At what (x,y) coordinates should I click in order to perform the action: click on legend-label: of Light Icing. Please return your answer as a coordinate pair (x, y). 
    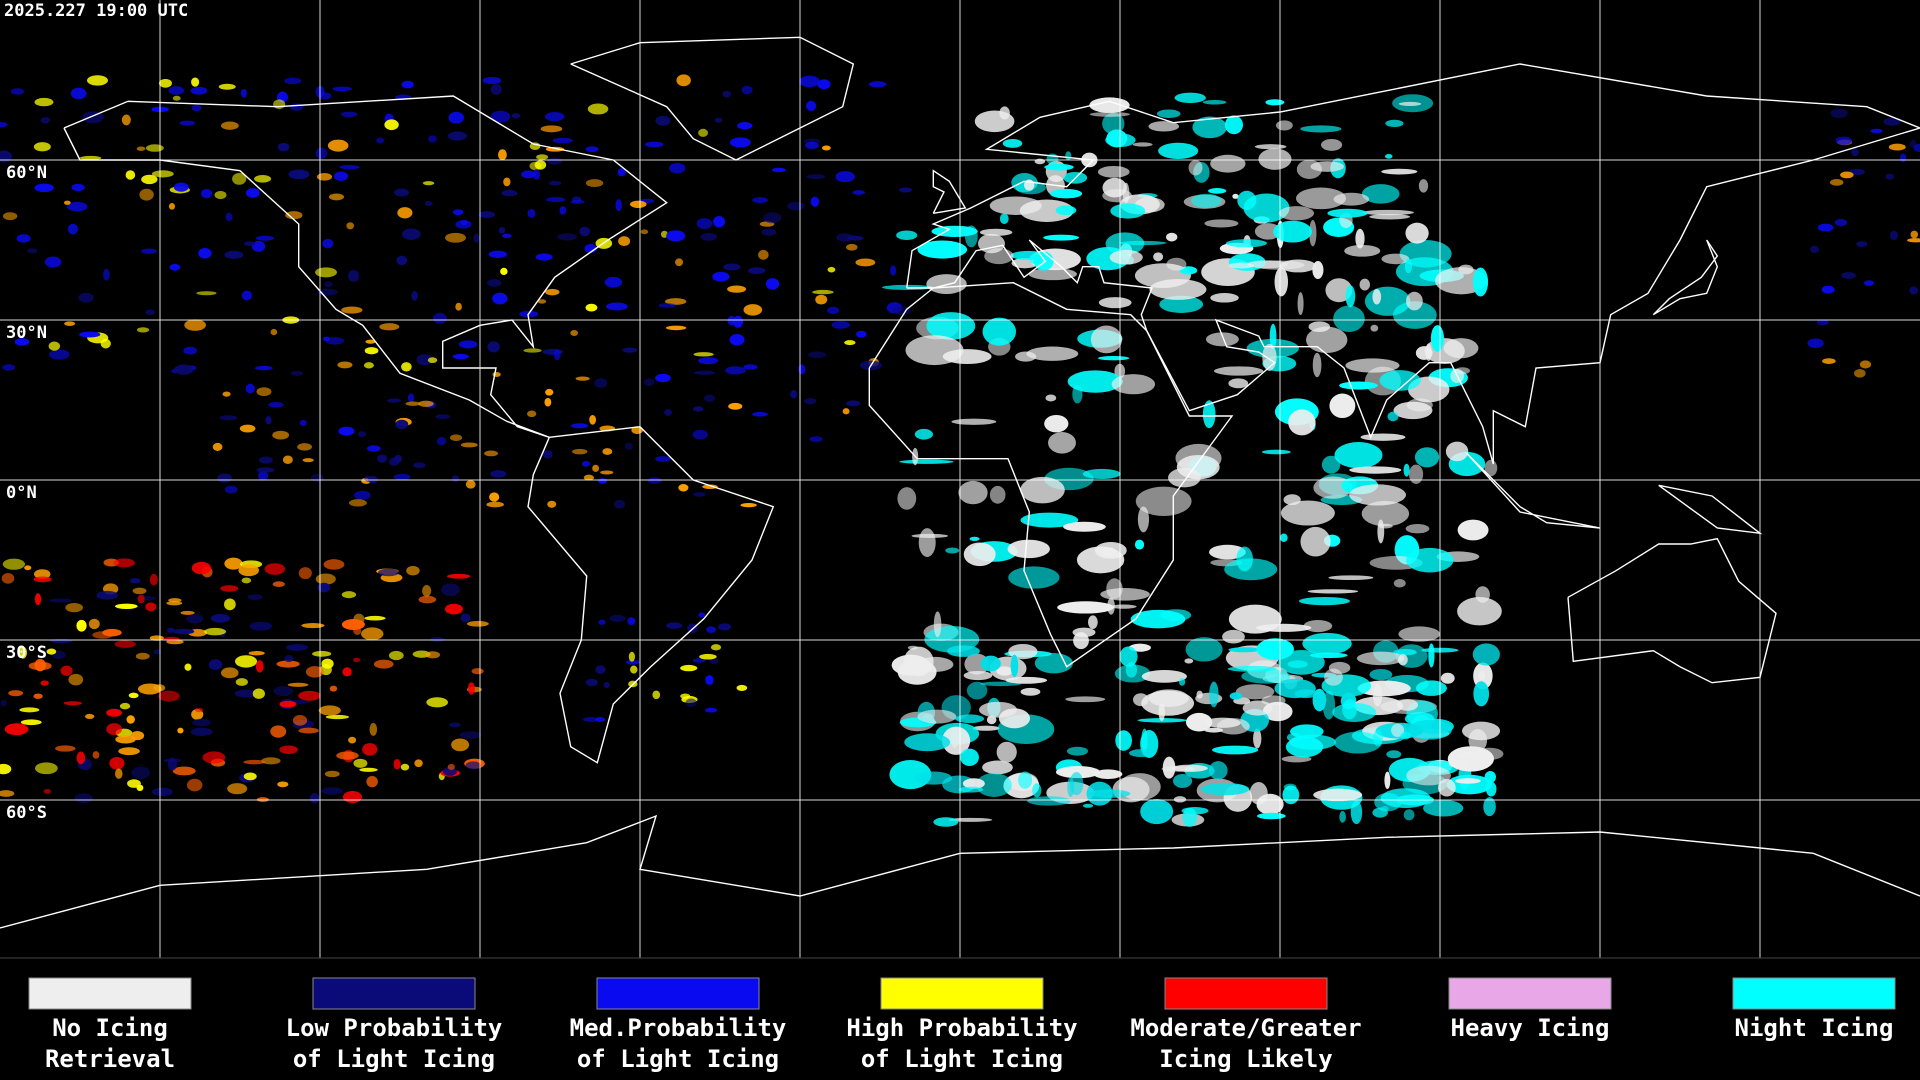
    Looking at the image, I should click on (678, 1059).